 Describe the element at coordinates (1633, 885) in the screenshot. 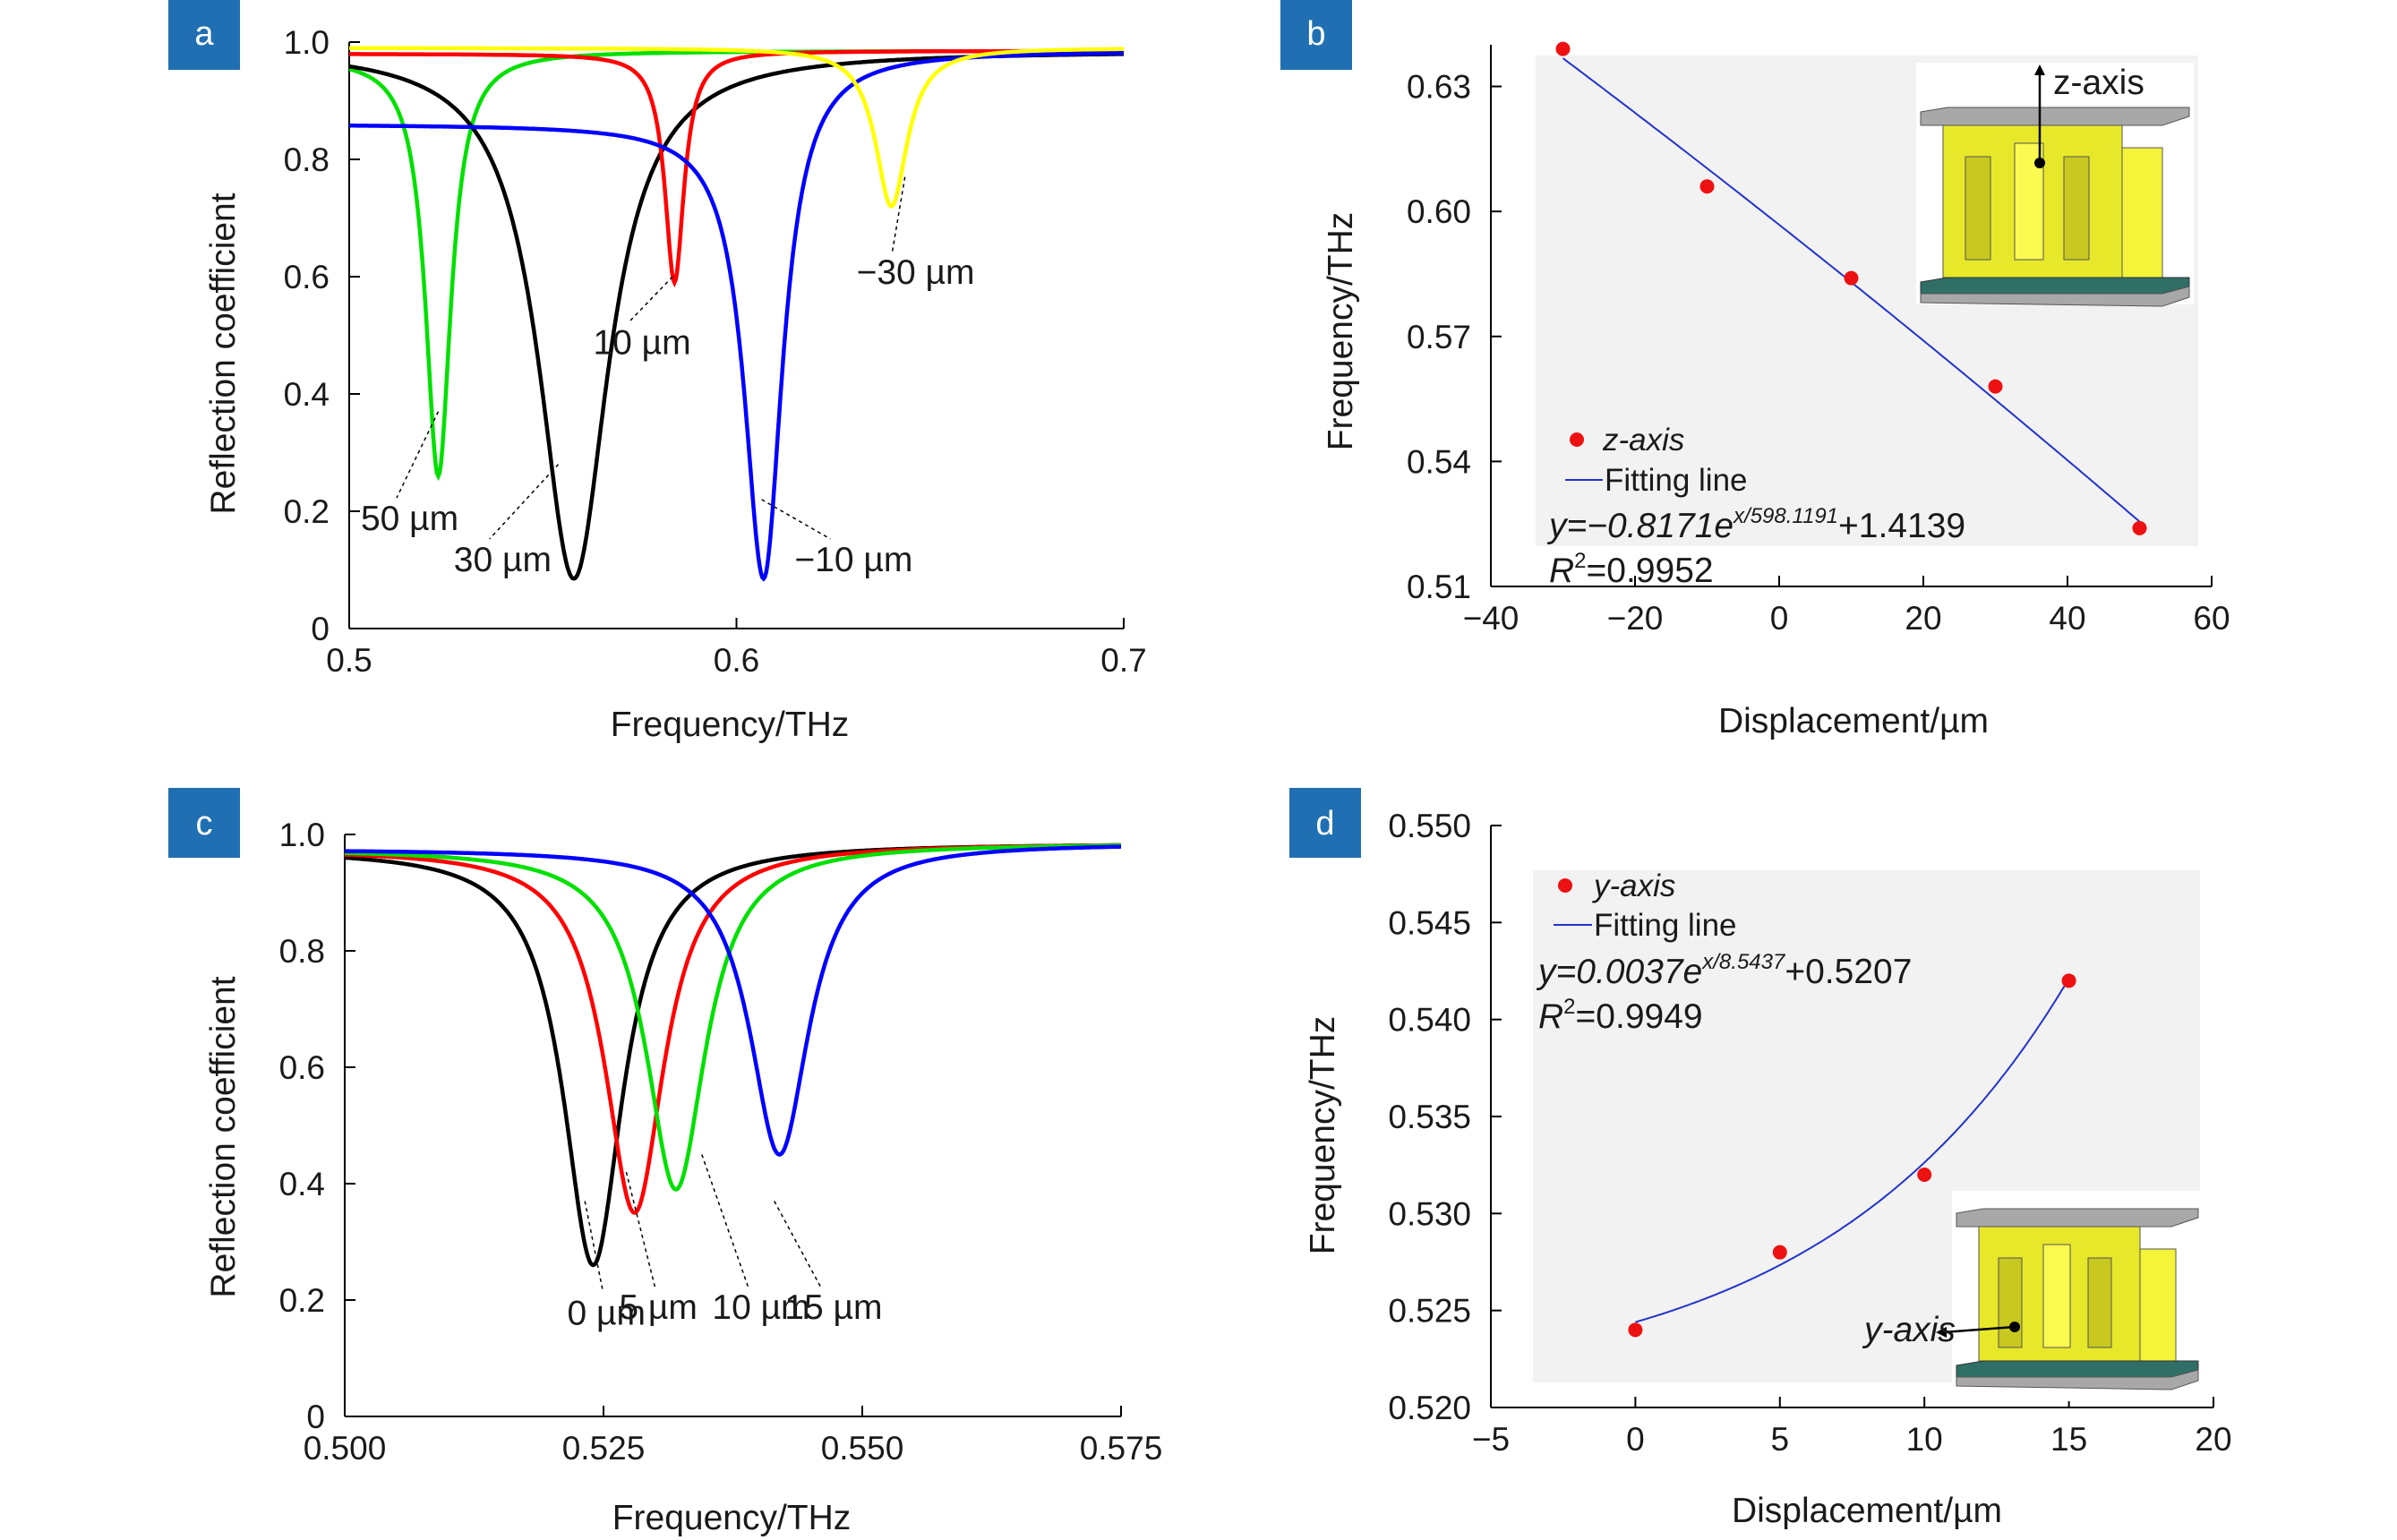

I see `panel-d-legend-points: y-axis` at that location.